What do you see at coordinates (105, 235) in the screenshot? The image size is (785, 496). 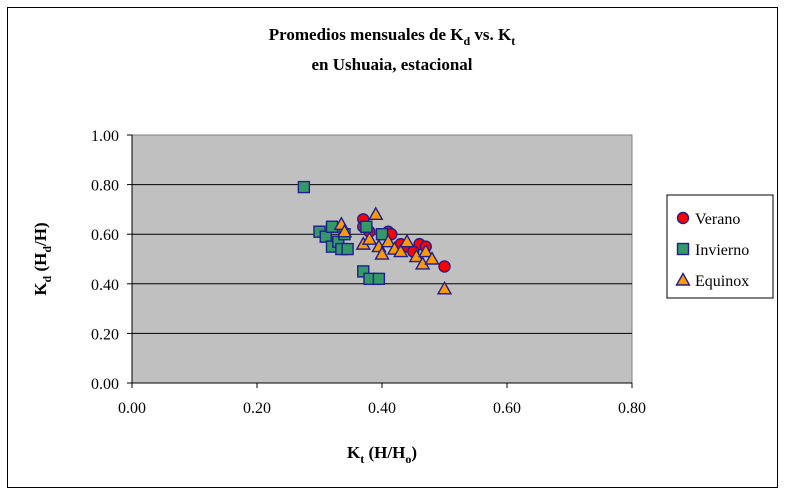 I see `y-tick-label: 0.60` at bounding box center [105, 235].